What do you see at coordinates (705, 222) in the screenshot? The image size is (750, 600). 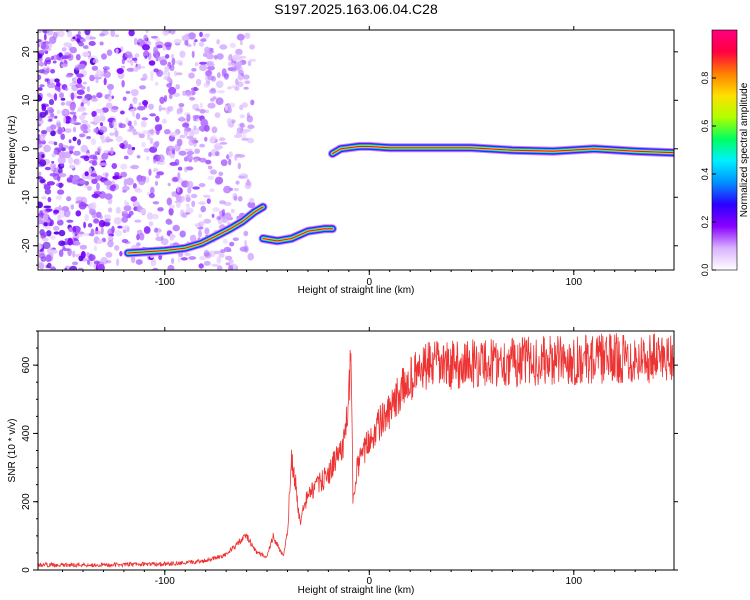 I see `colorbar-tick-label: 0.2` at bounding box center [705, 222].